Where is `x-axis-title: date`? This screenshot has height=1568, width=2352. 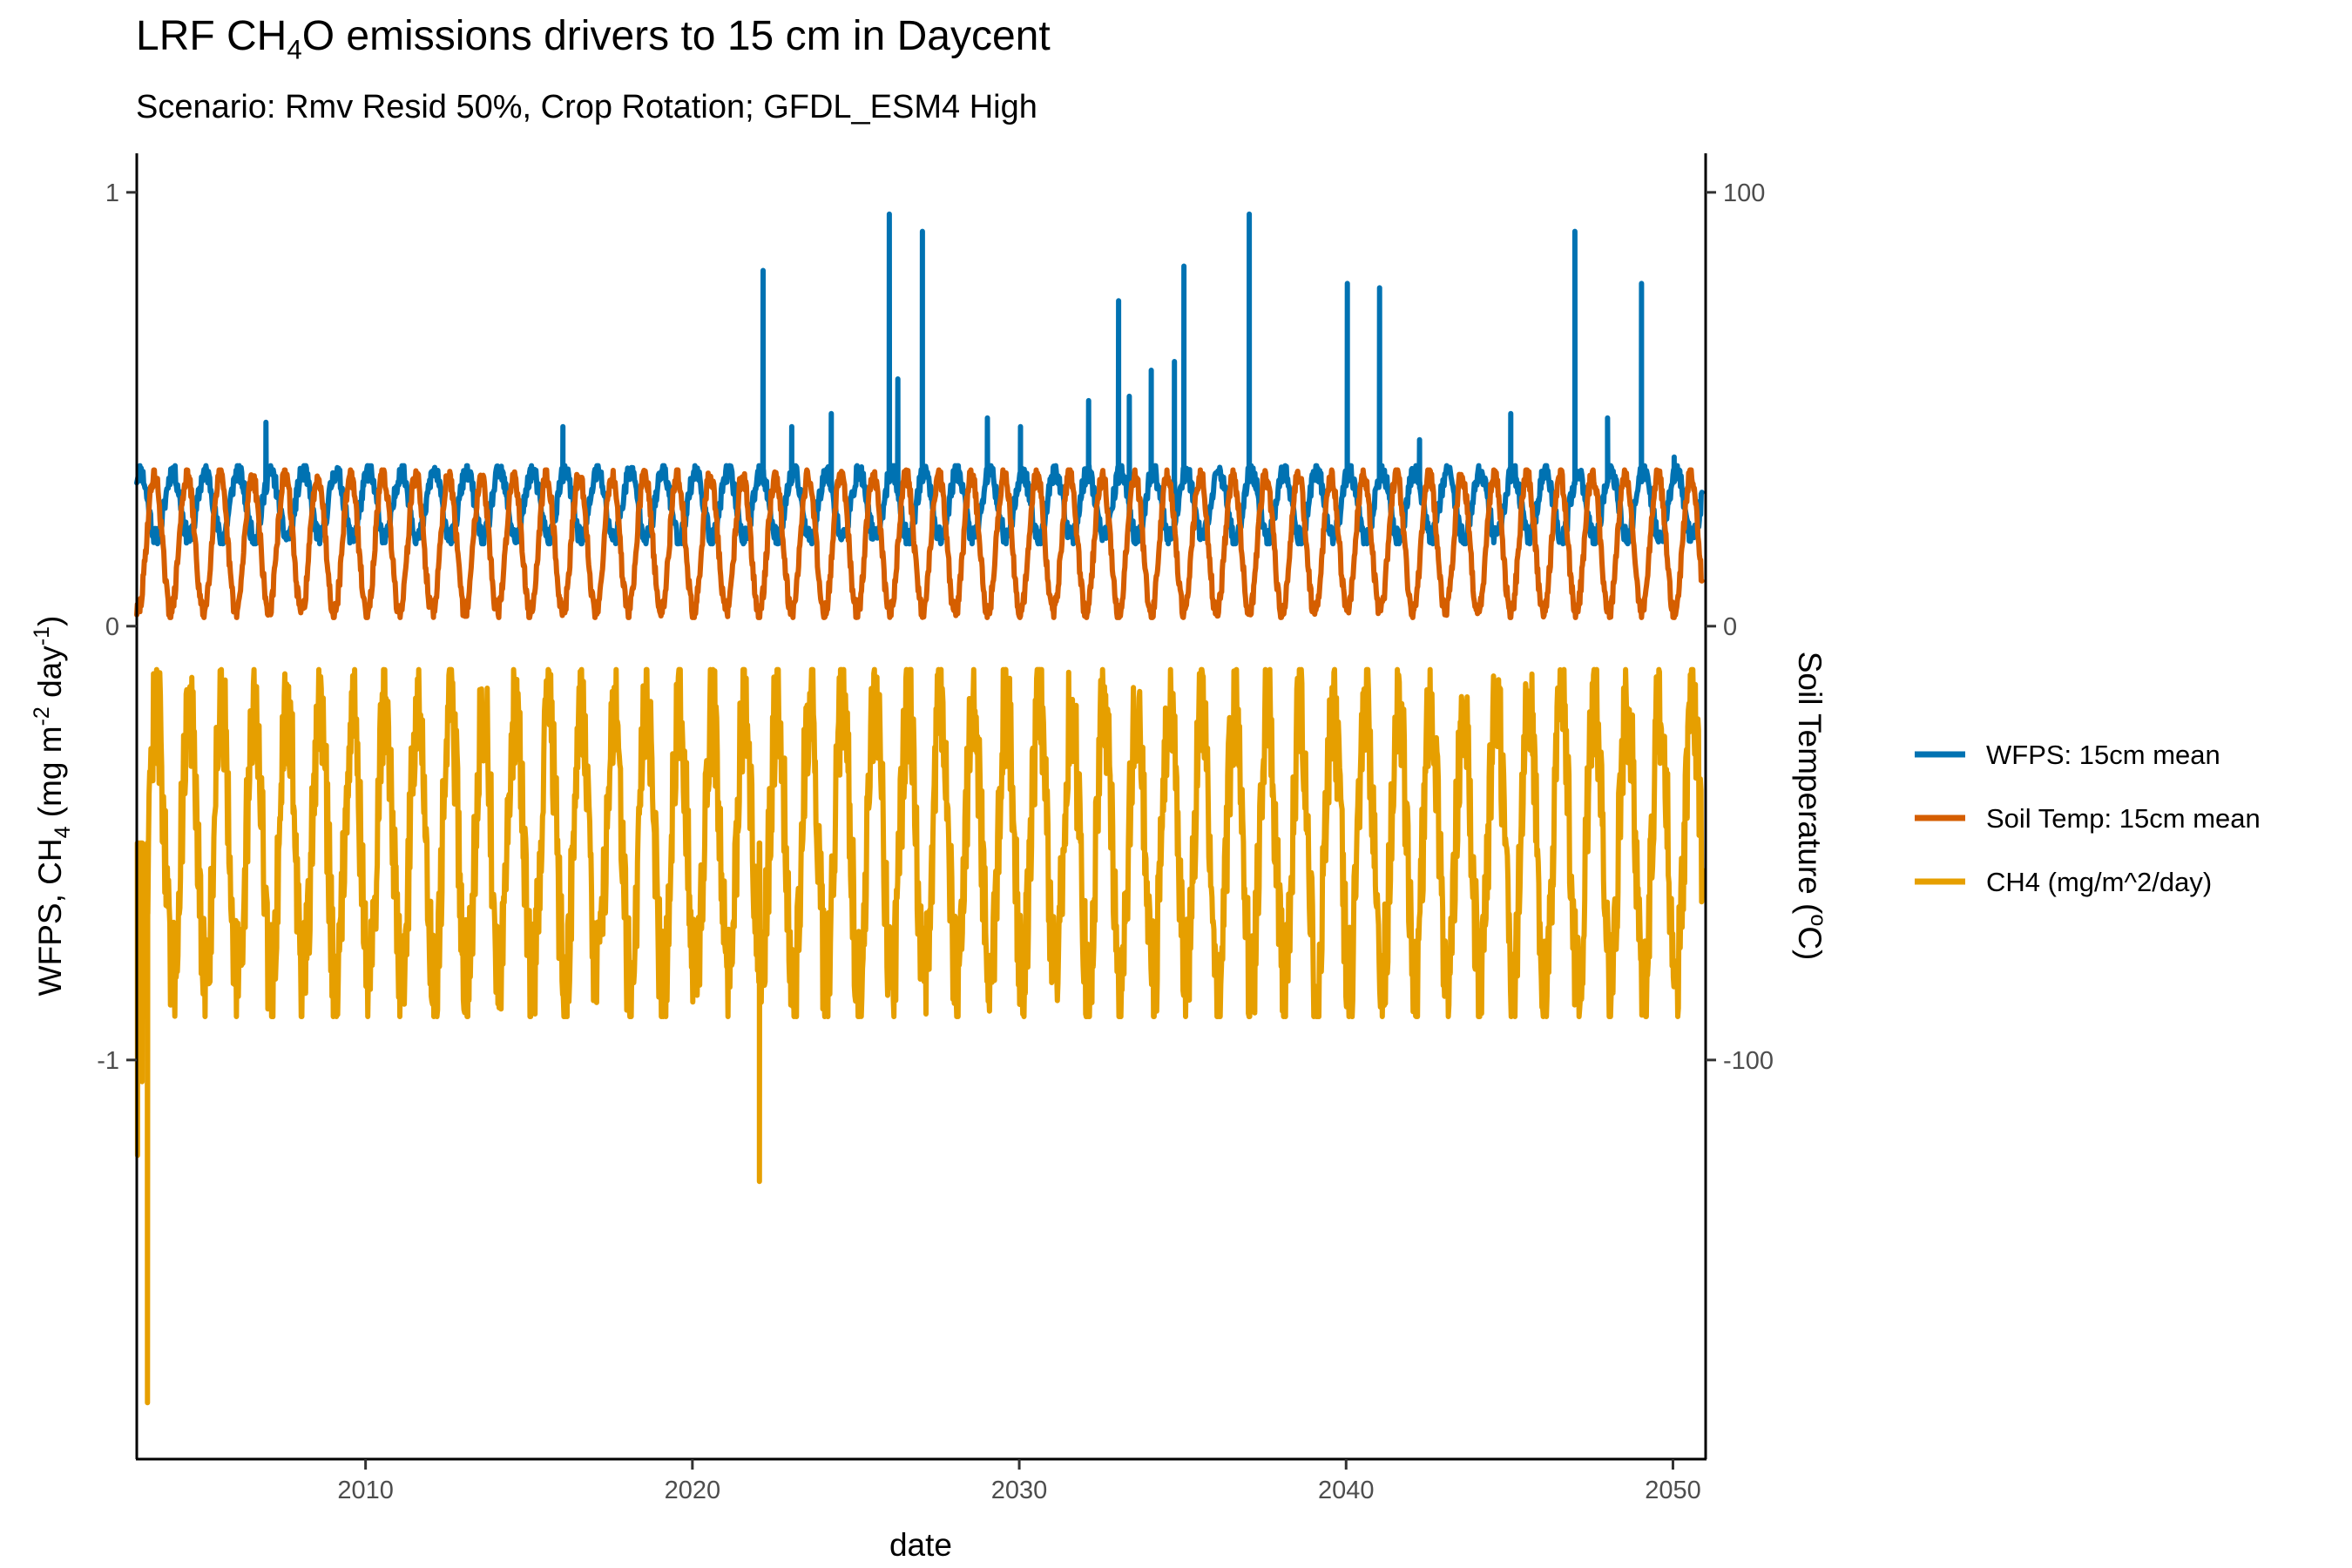 x-axis-title: date is located at coordinates (920, 1545).